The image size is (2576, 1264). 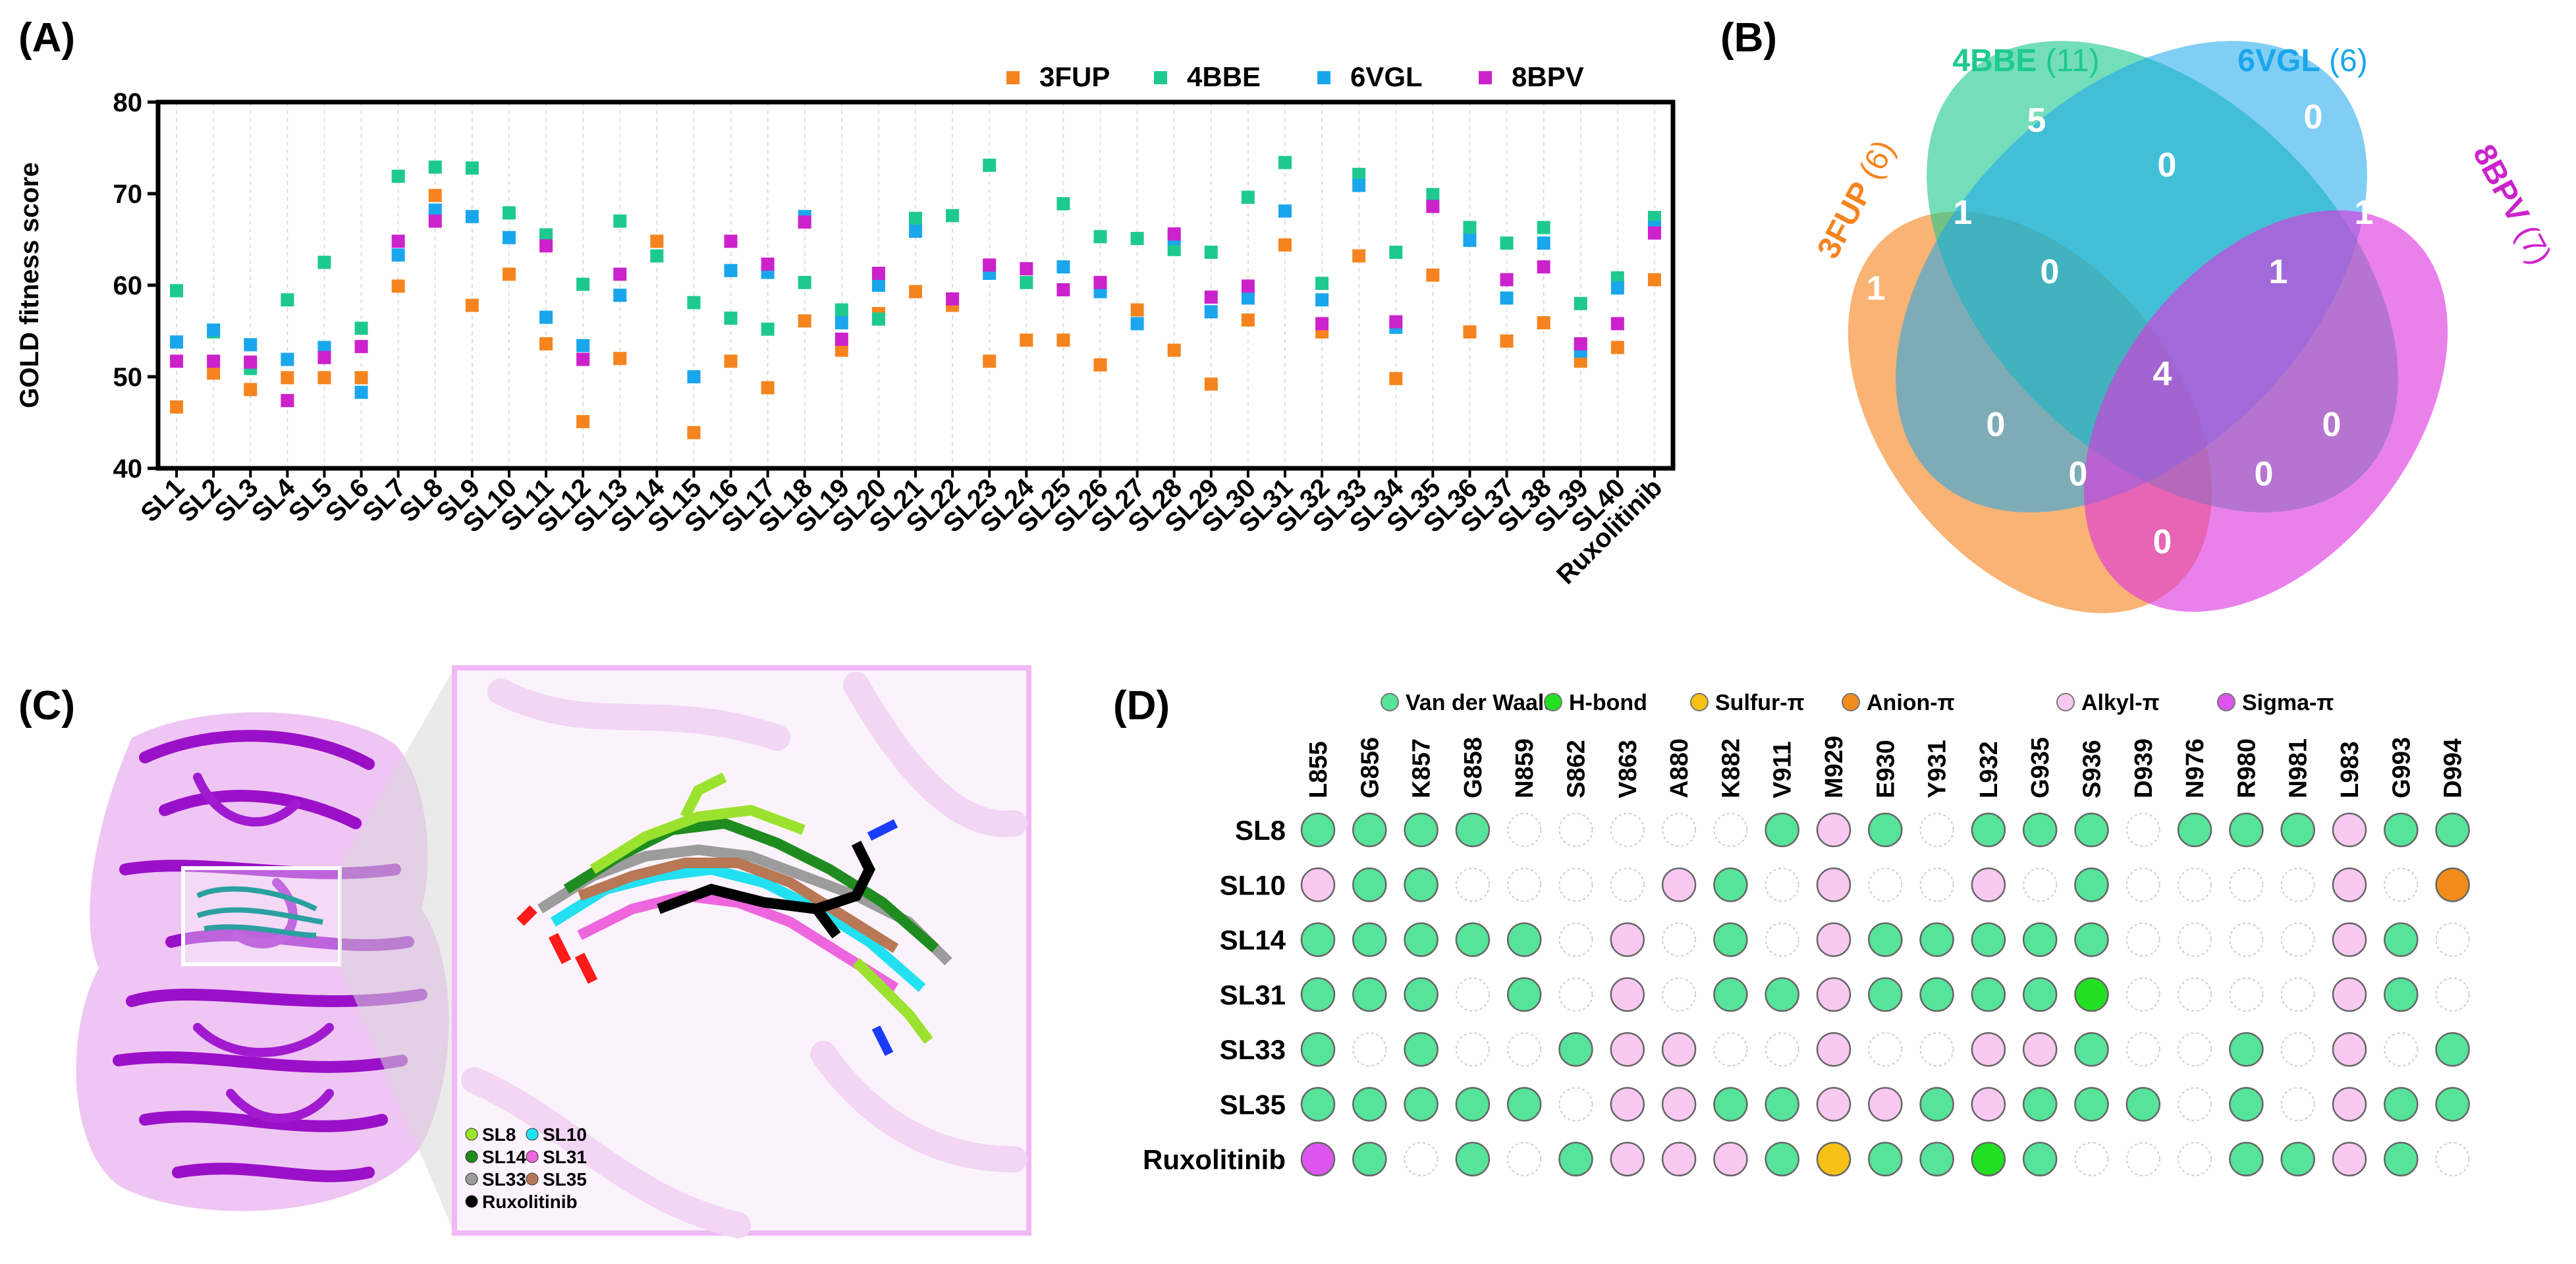 What do you see at coordinates (2302, 60) in the screenshot?
I see `svg-text: 6VGL (6)` at bounding box center [2302, 60].